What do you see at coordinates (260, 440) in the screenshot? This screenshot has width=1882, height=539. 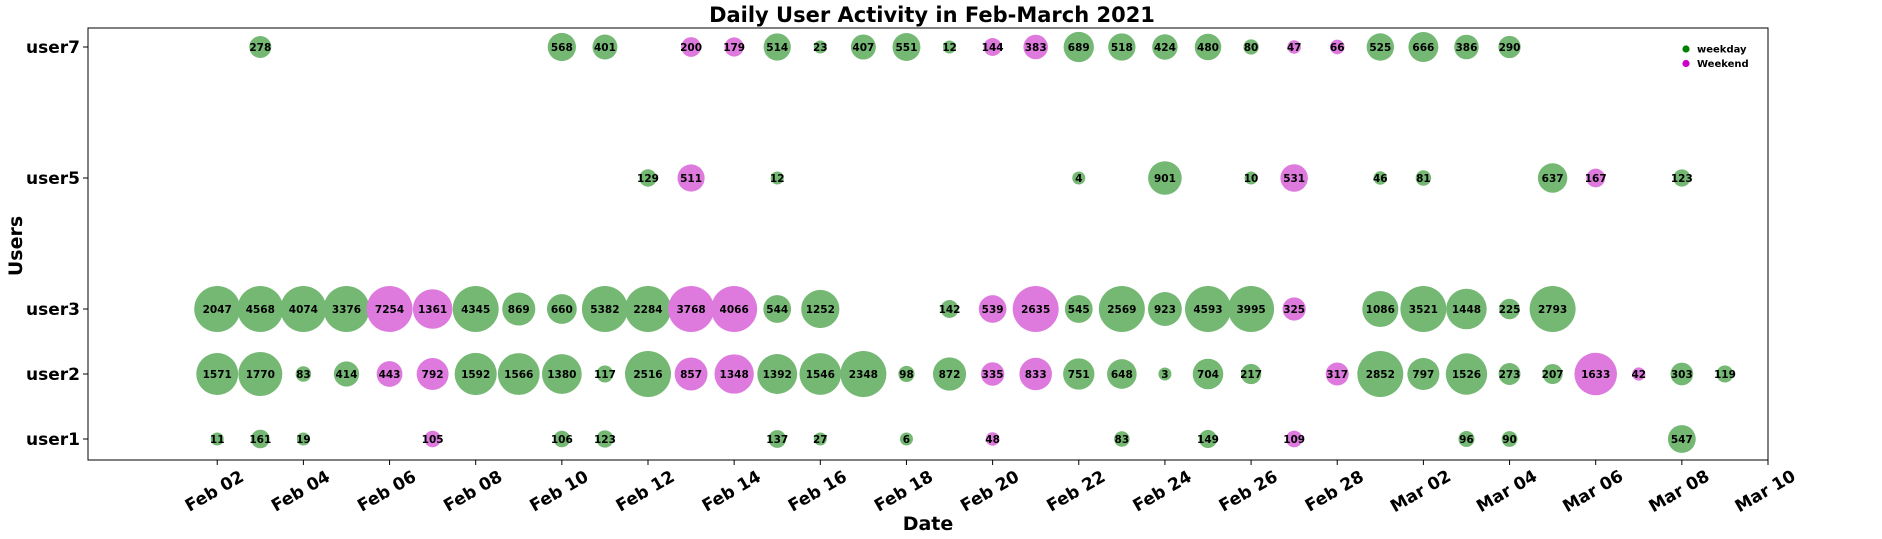 I see `bubble-value-label: 161` at bounding box center [260, 440].